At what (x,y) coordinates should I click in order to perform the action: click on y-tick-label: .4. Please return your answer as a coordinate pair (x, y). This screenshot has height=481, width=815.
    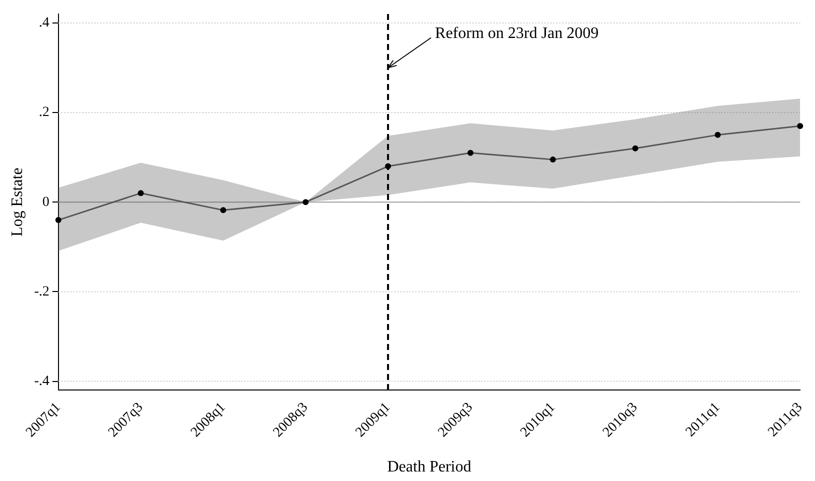
    Looking at the image, I should click on (44, 23).